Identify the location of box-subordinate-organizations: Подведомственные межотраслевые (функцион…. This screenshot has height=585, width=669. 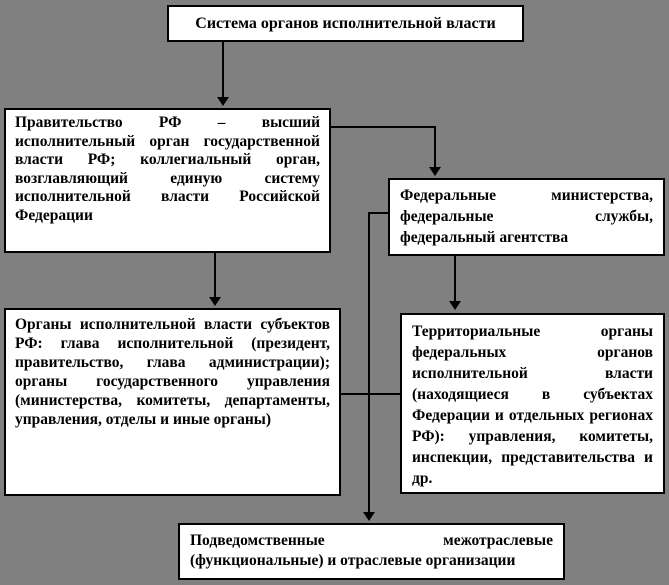
(371, 551).